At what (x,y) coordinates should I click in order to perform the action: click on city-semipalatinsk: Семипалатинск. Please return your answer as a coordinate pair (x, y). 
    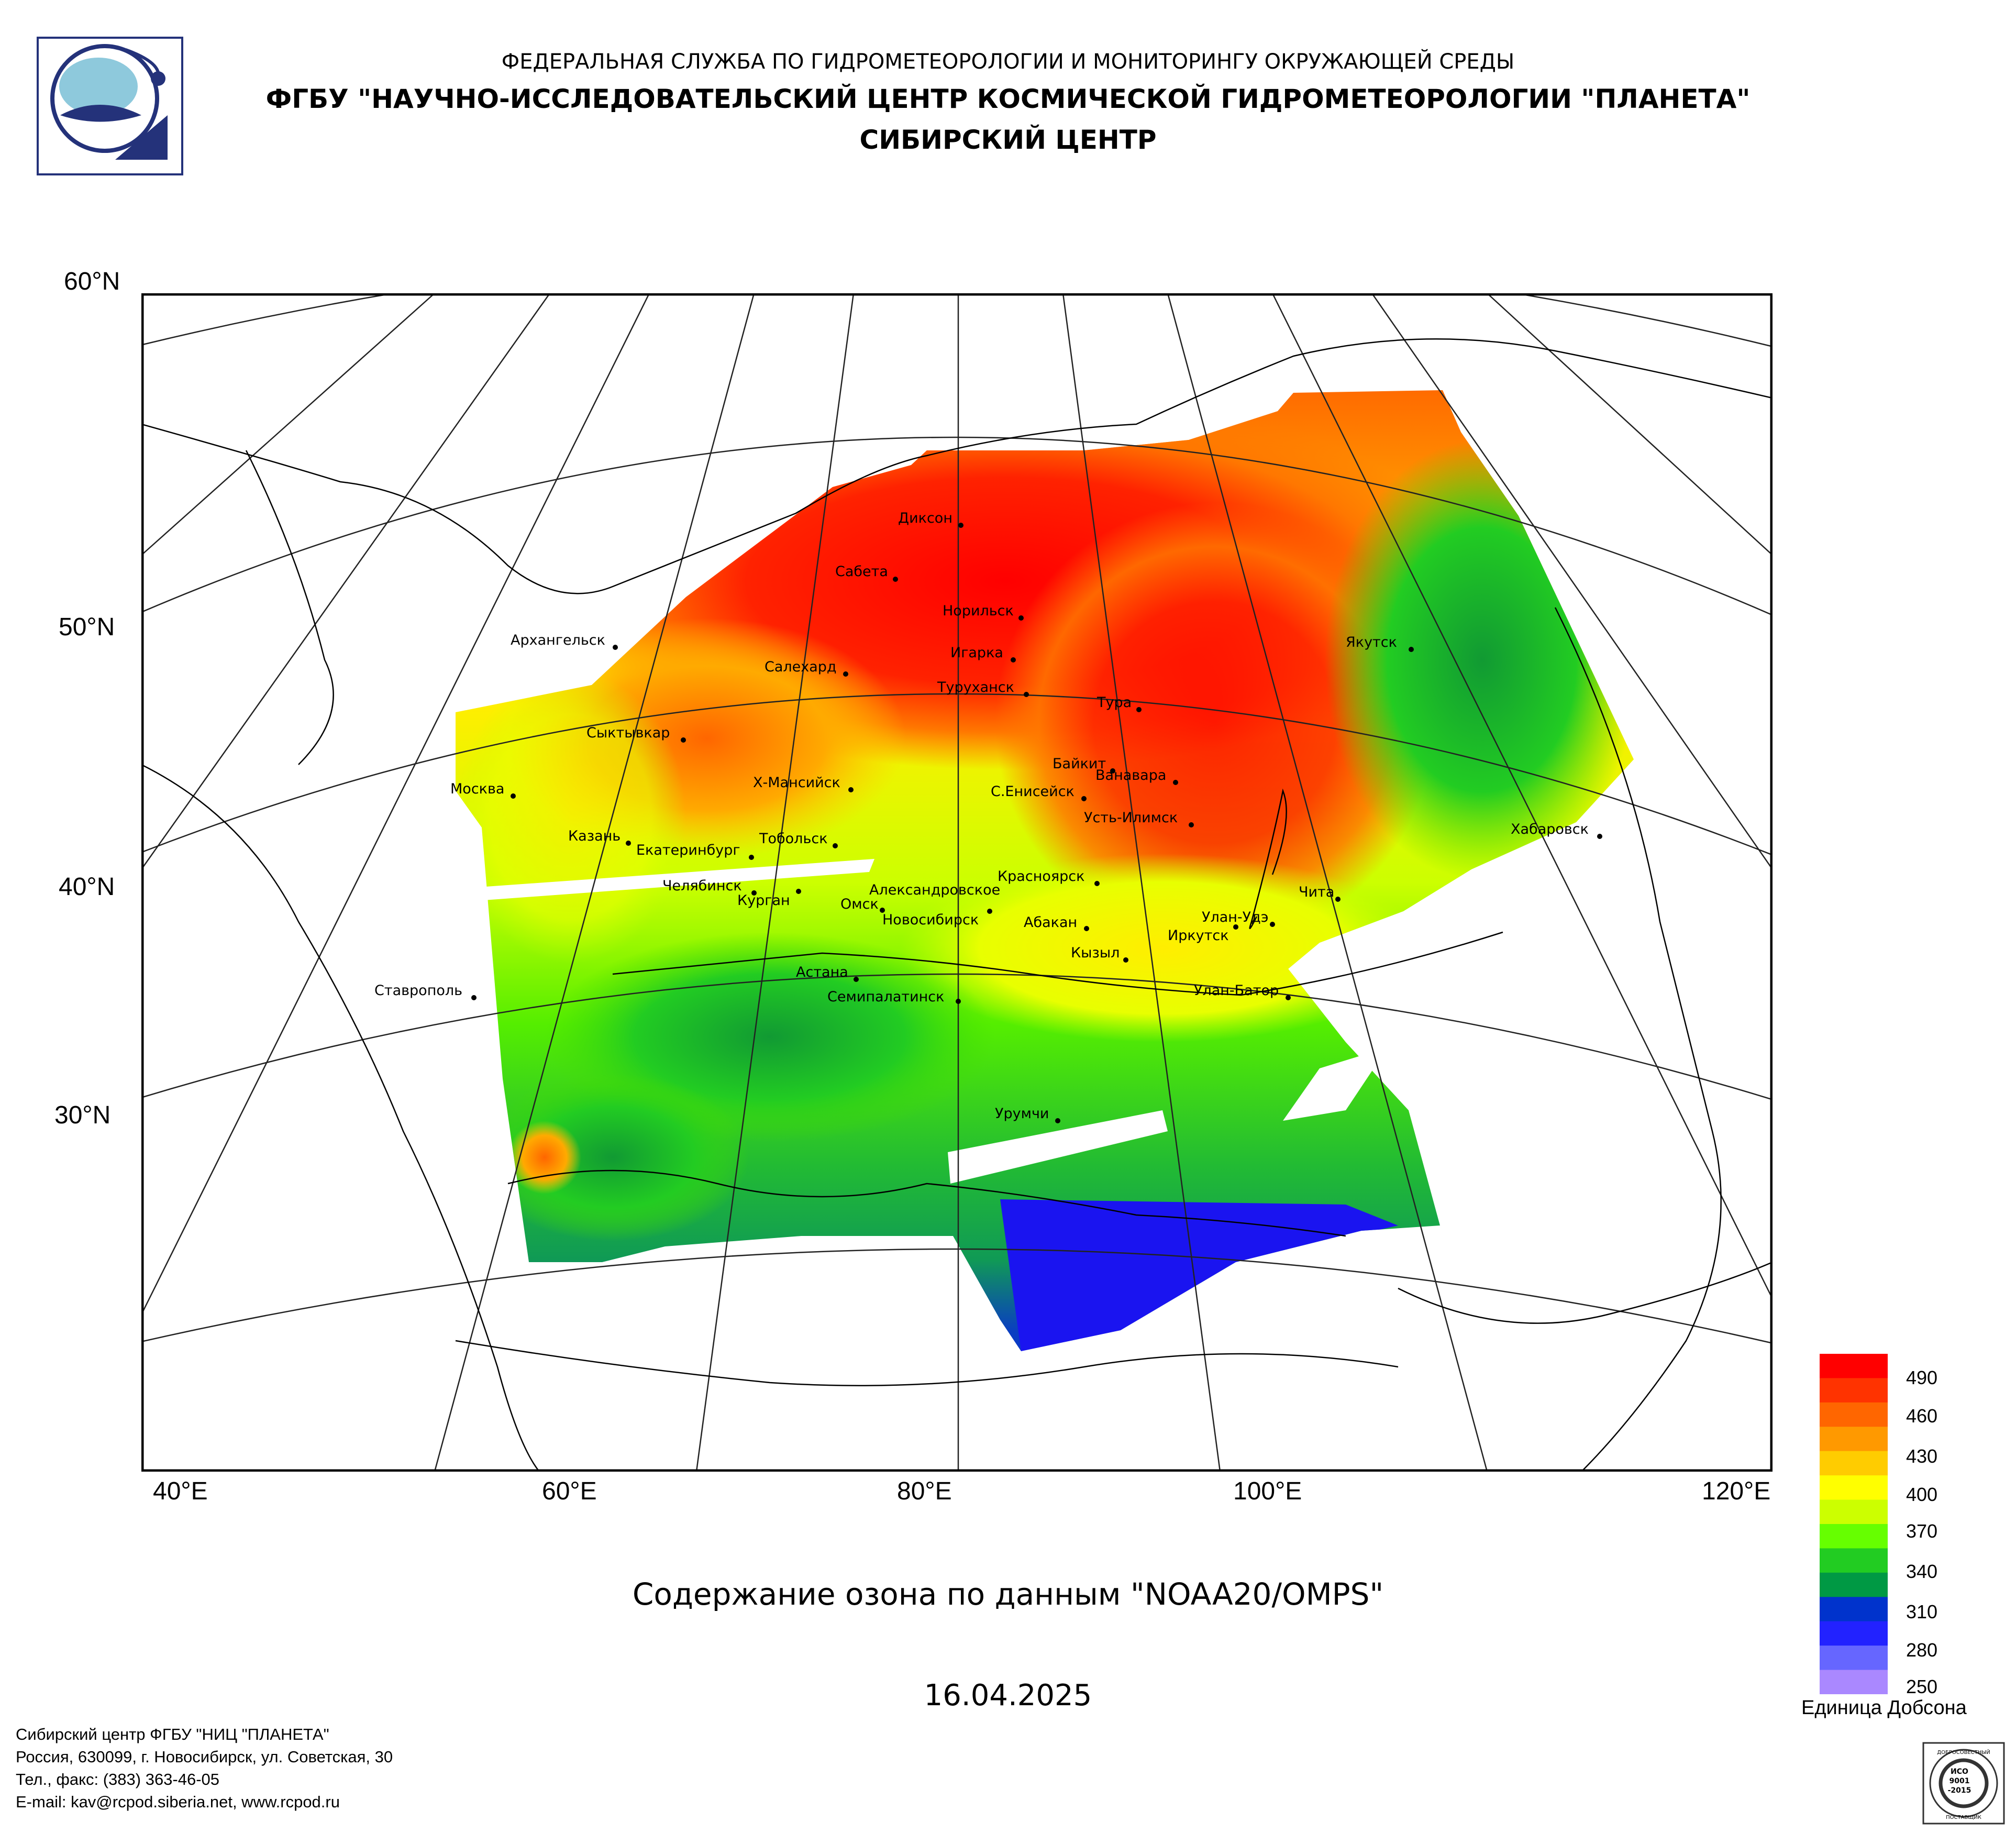
    Looking at the image, I should click on (886, 997).